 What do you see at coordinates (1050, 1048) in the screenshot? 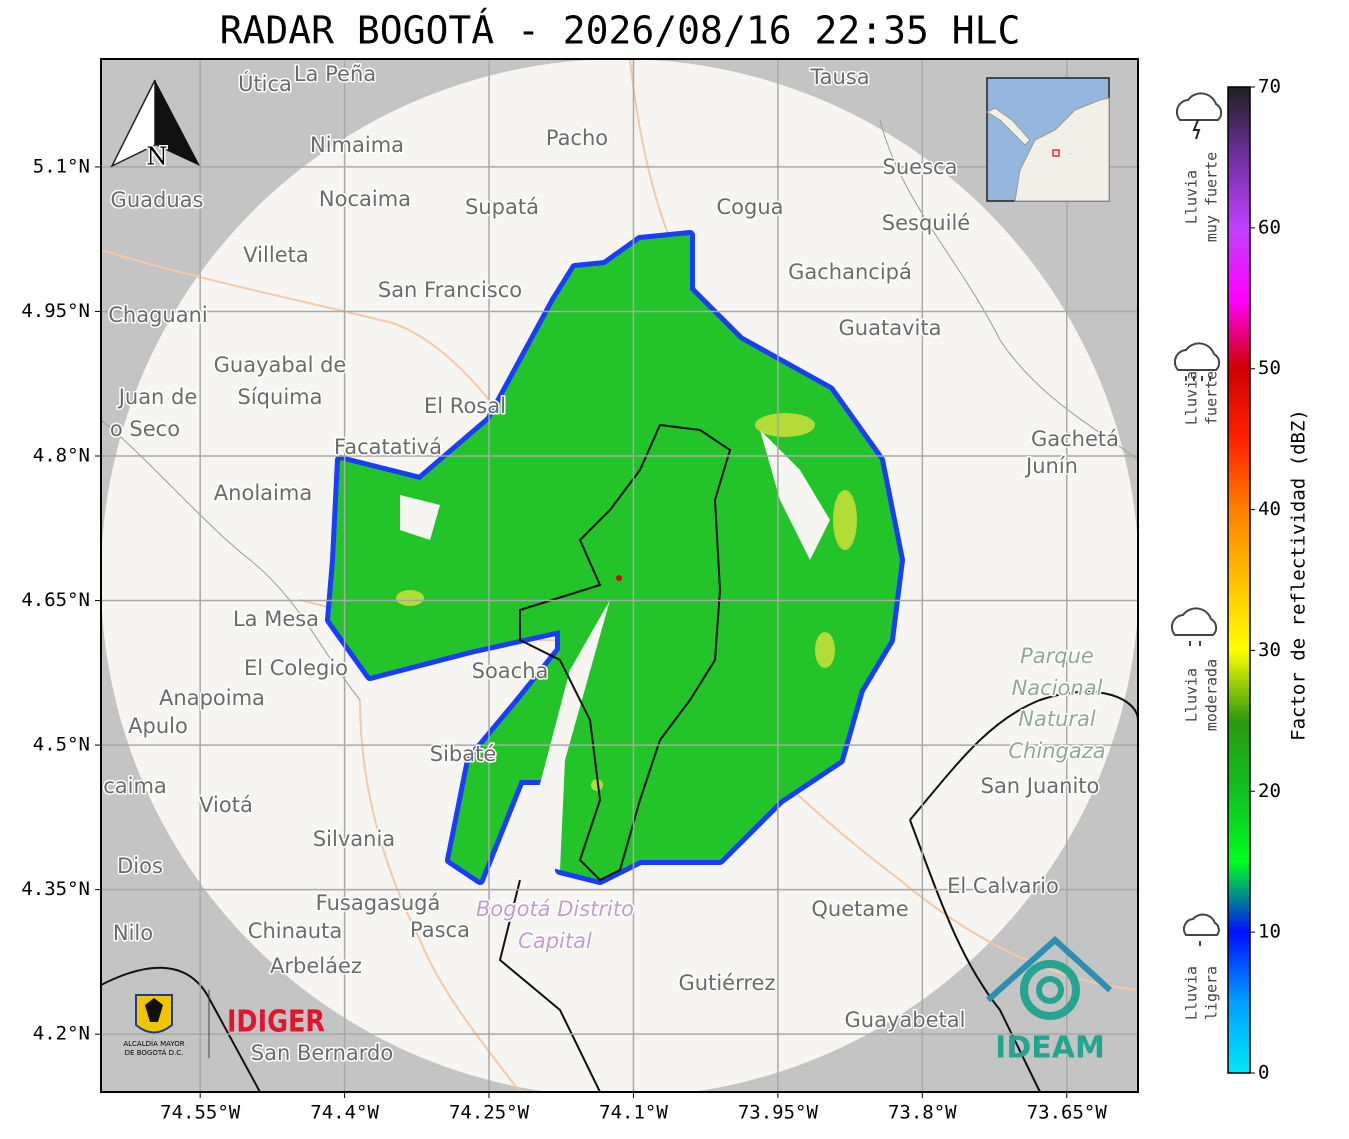
I see `ideam-text: IDEAM` at bounding box center [1050, 1048].